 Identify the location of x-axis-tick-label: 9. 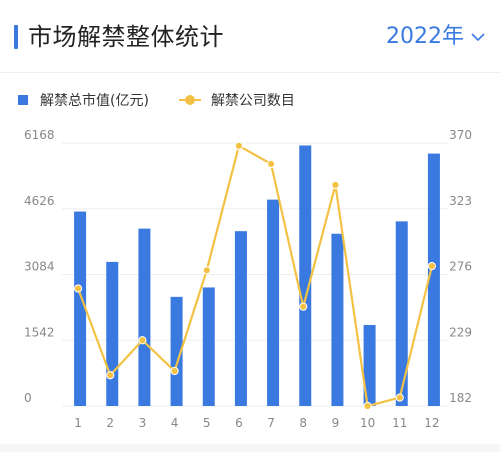
(336, 423).